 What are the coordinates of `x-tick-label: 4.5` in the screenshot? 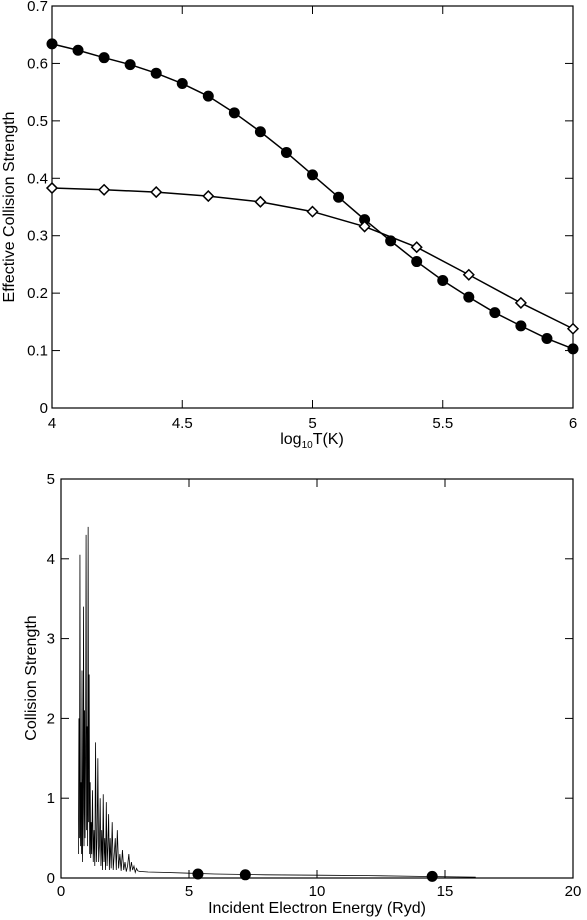 It's located at (182, 423).